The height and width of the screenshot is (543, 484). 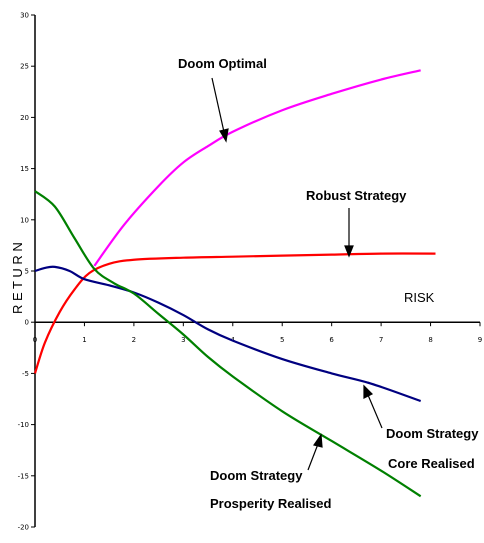 I want to click on x-tick-label: 2, so click(x=134, y=340).